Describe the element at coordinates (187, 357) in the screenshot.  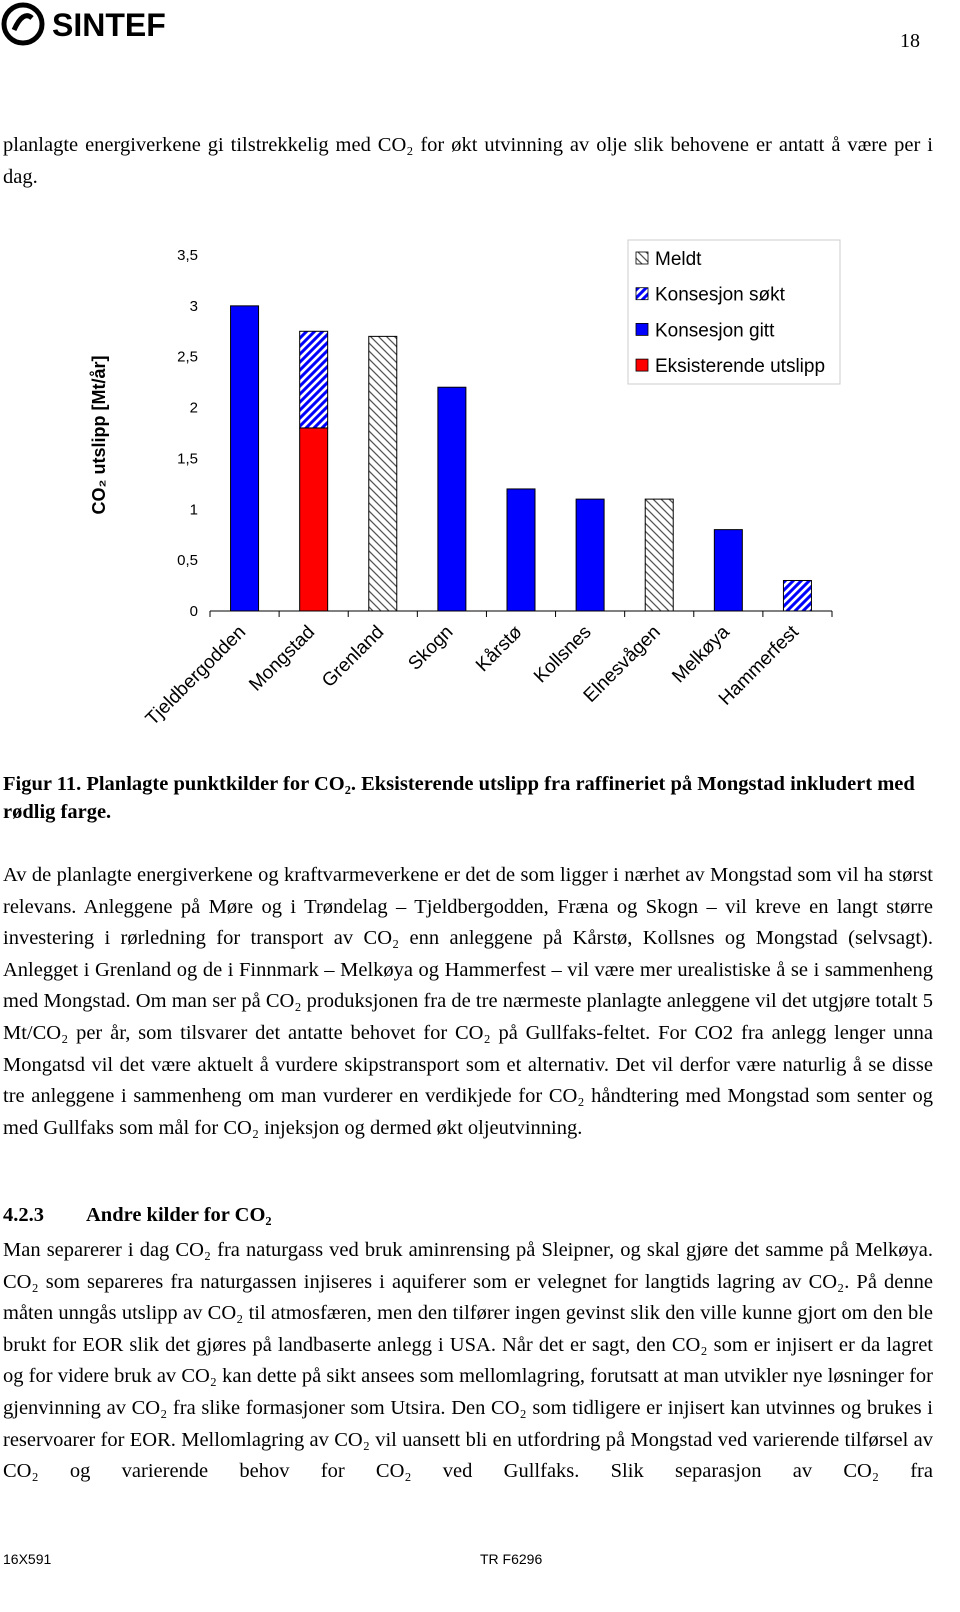
I see `y-tick-label: 2,5` at that location.